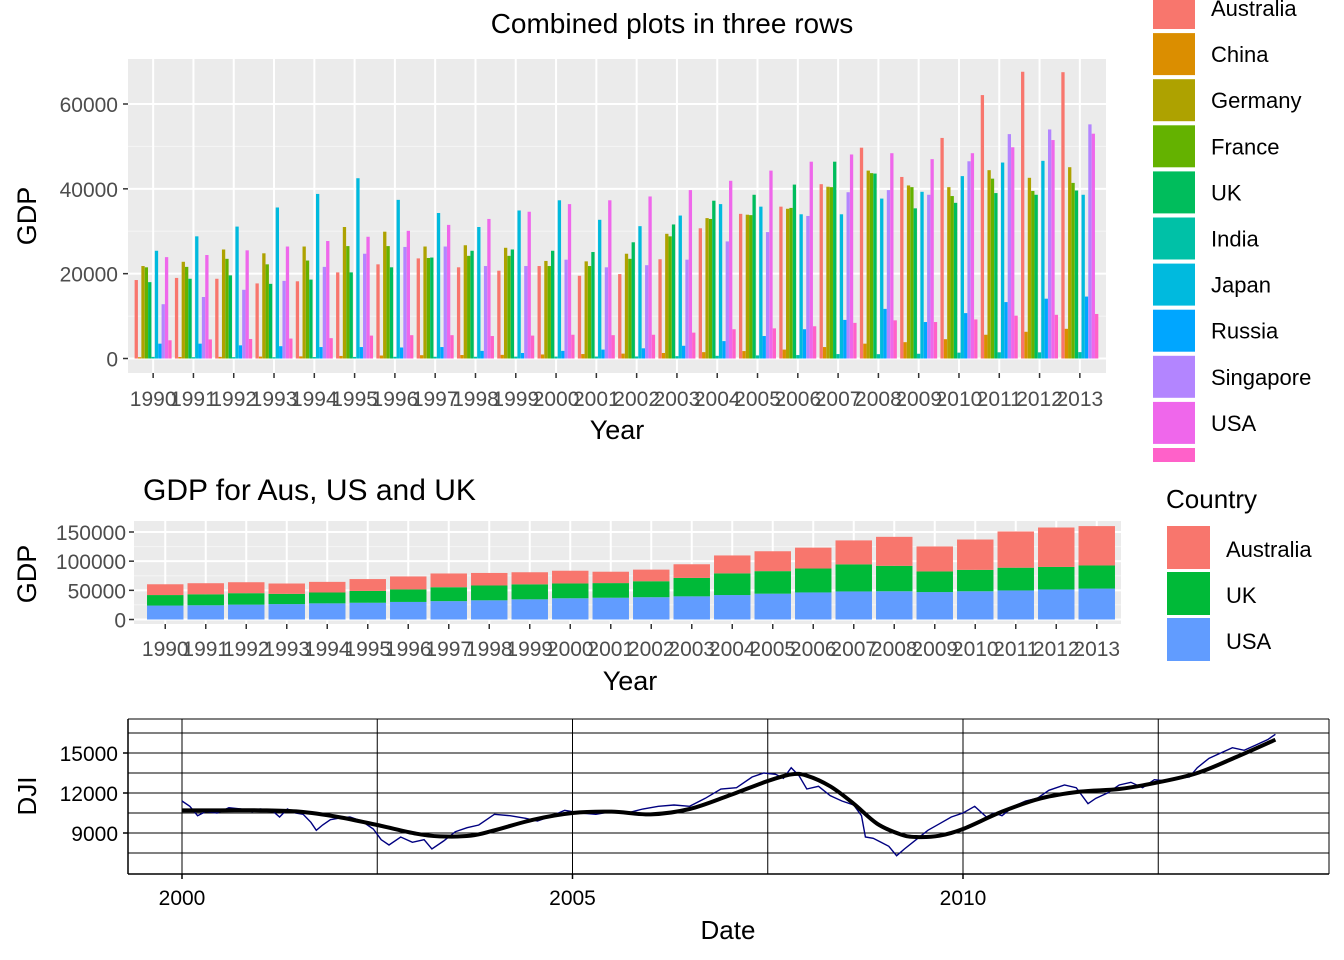  What do you see at coordinates (1056, 649) in the screenshot?
I see `chart-2-x-tick-label: 2012` at bounding box center [1056, 649].